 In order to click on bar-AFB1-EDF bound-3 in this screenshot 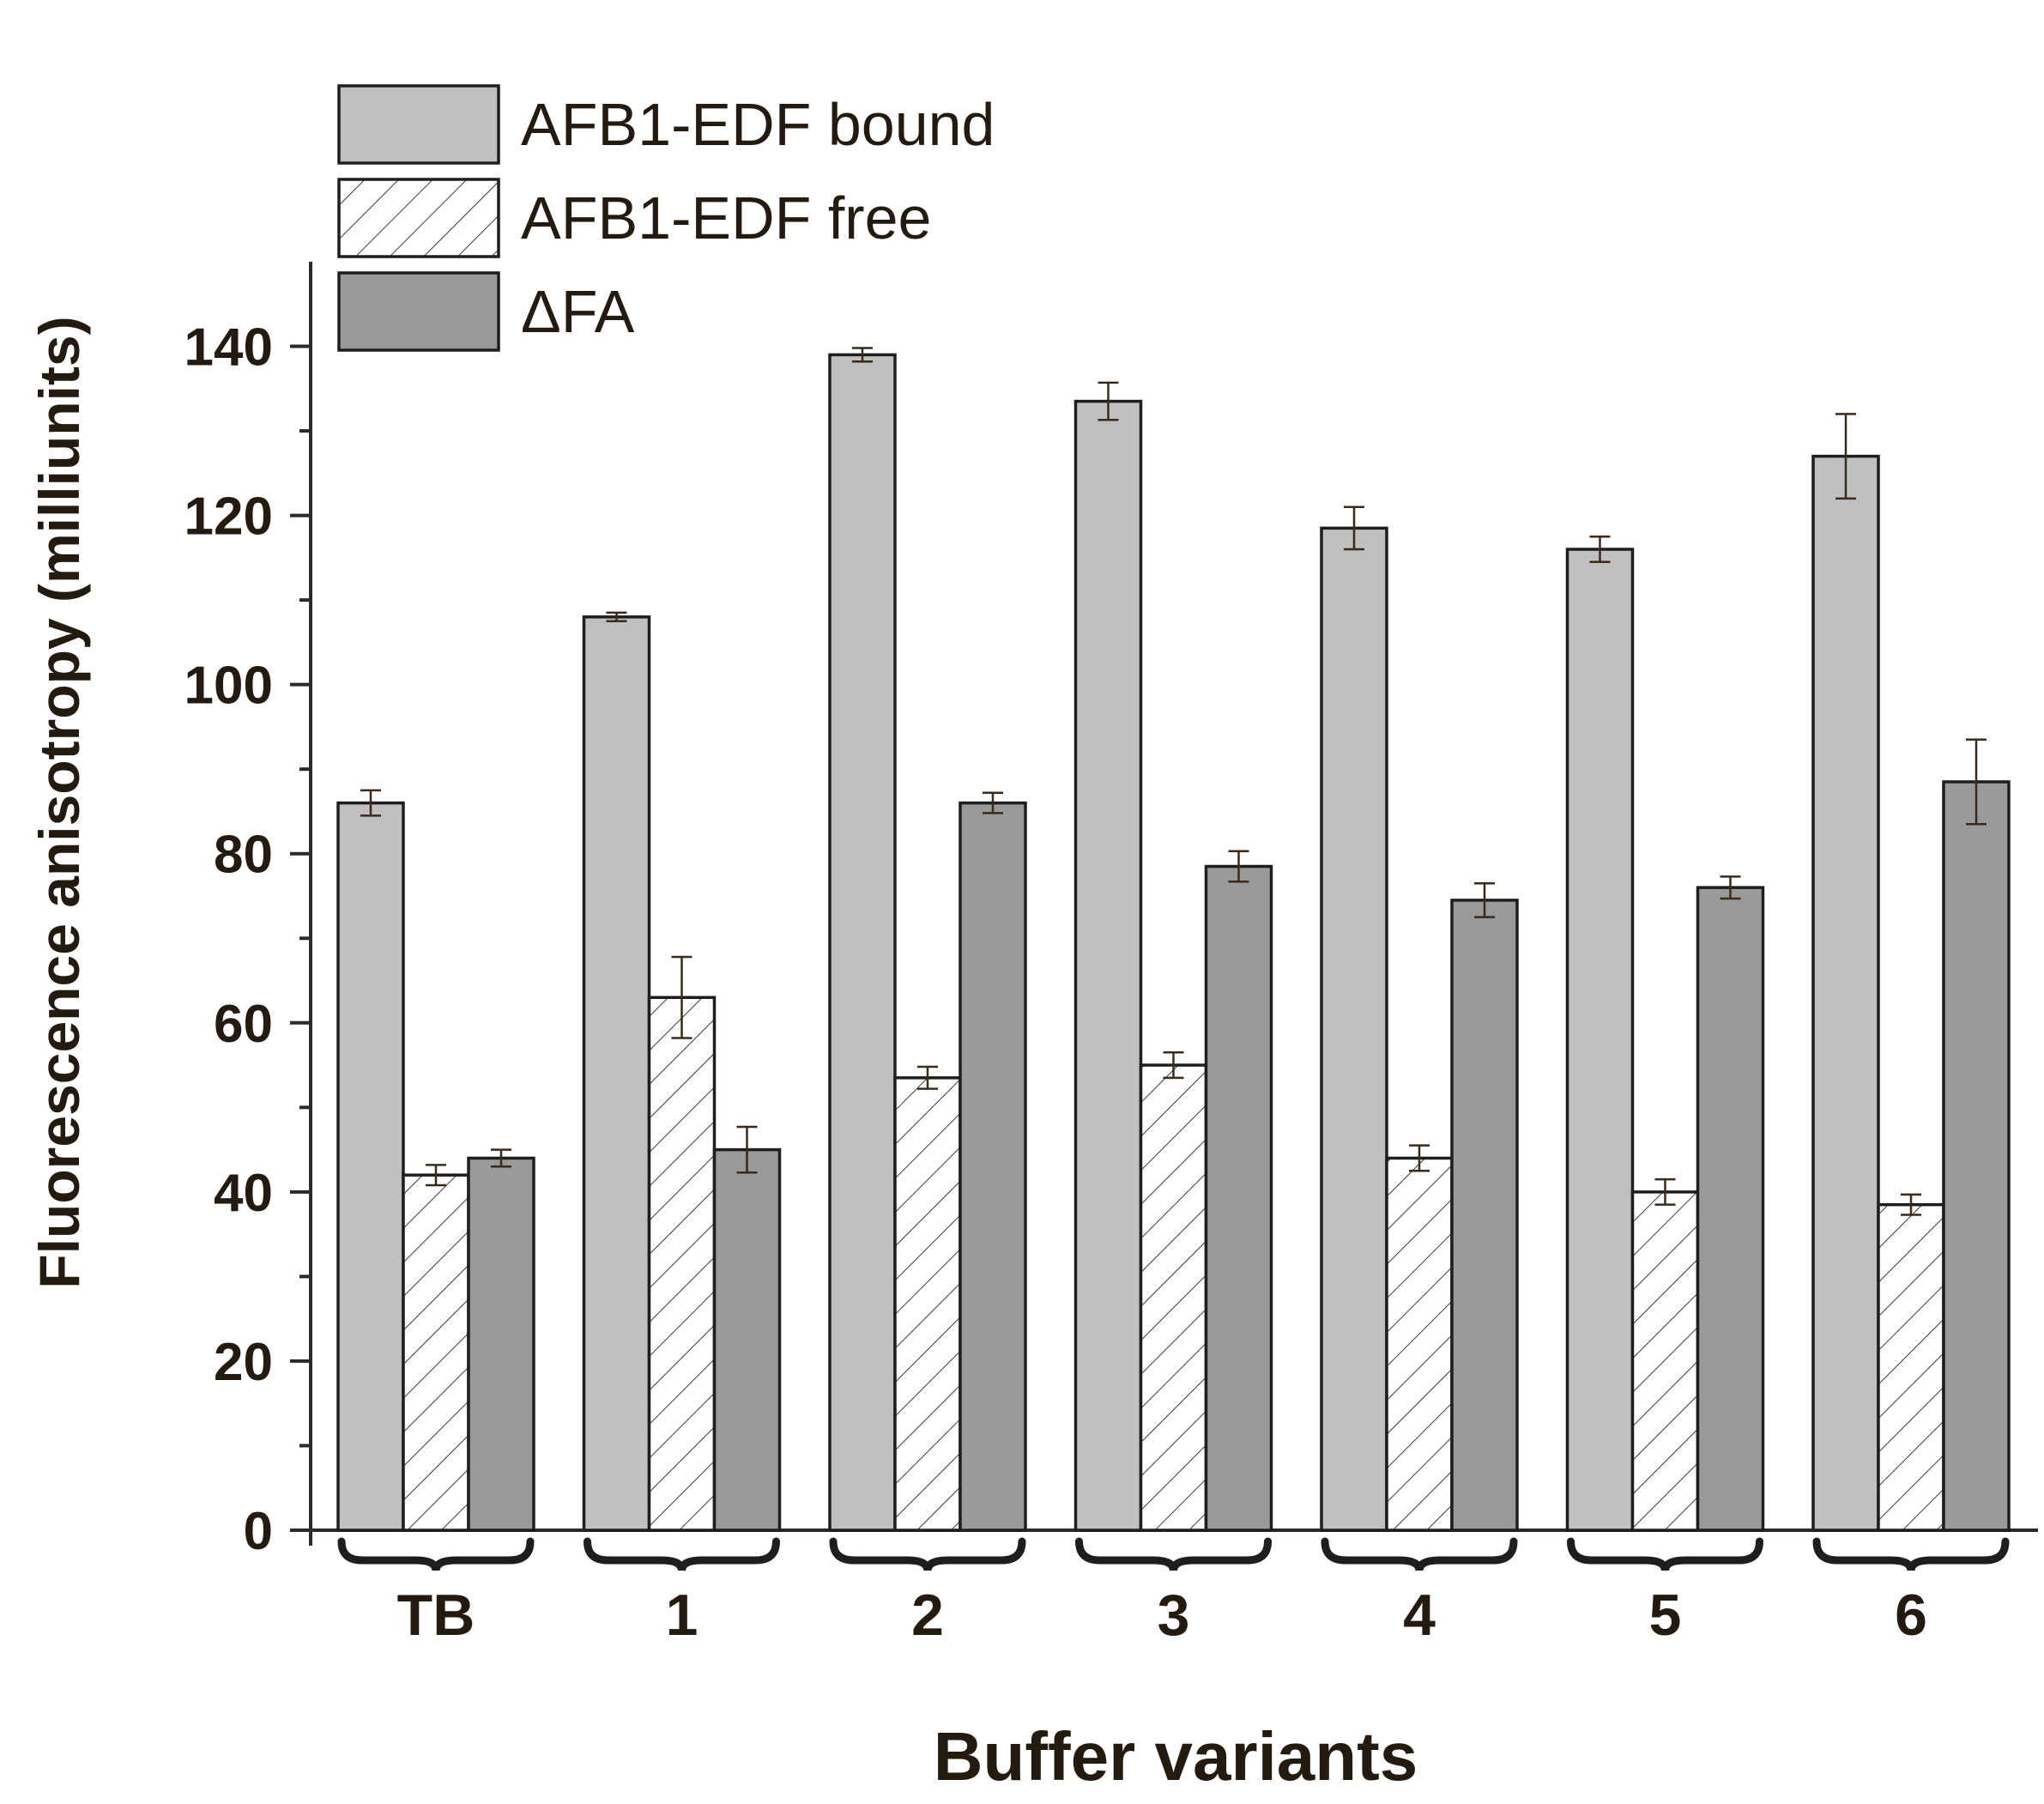, I will do `click(1108, 965)`.